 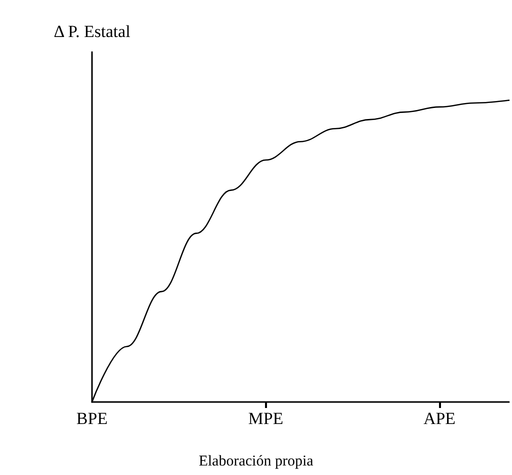 I want to click on text: Elaboración propia, so click(x=256, y=462).